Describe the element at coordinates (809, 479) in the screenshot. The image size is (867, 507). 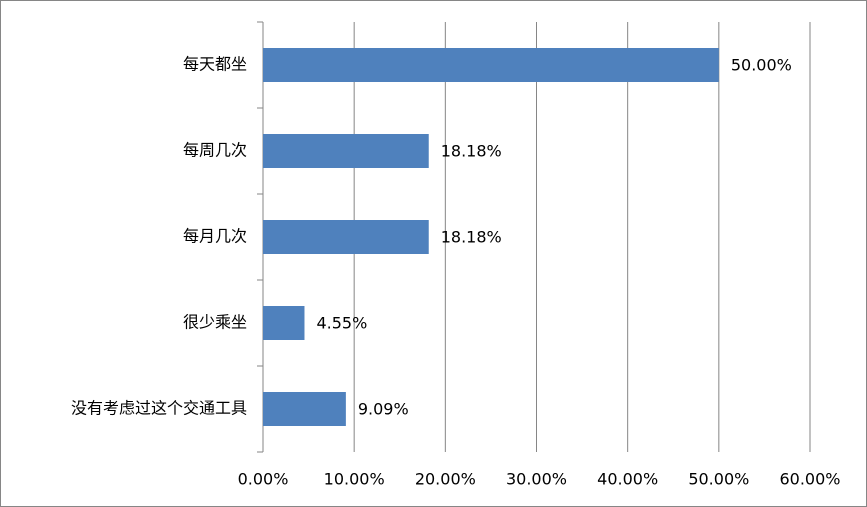
I see `x-tick-label: 60.00%` at that location.